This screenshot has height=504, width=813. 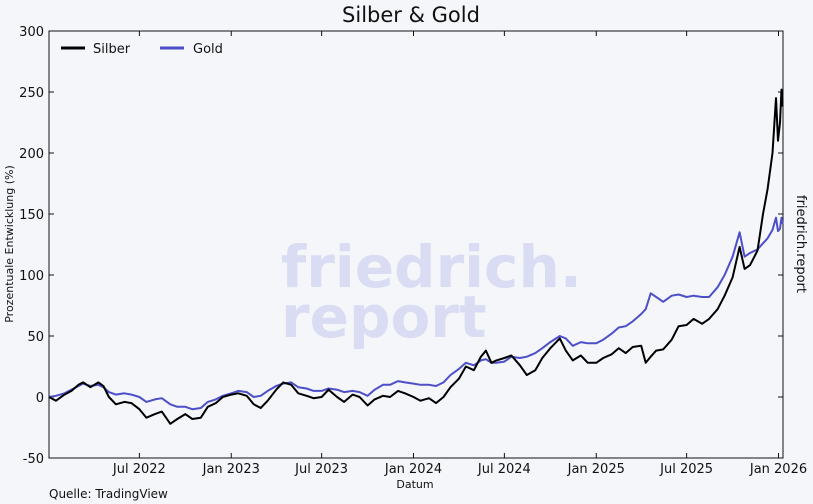 What do you see at coordinates (112, 49) in the screenshot?
I see `legend-label-silber: Silber` at bounding box center [112, 49].